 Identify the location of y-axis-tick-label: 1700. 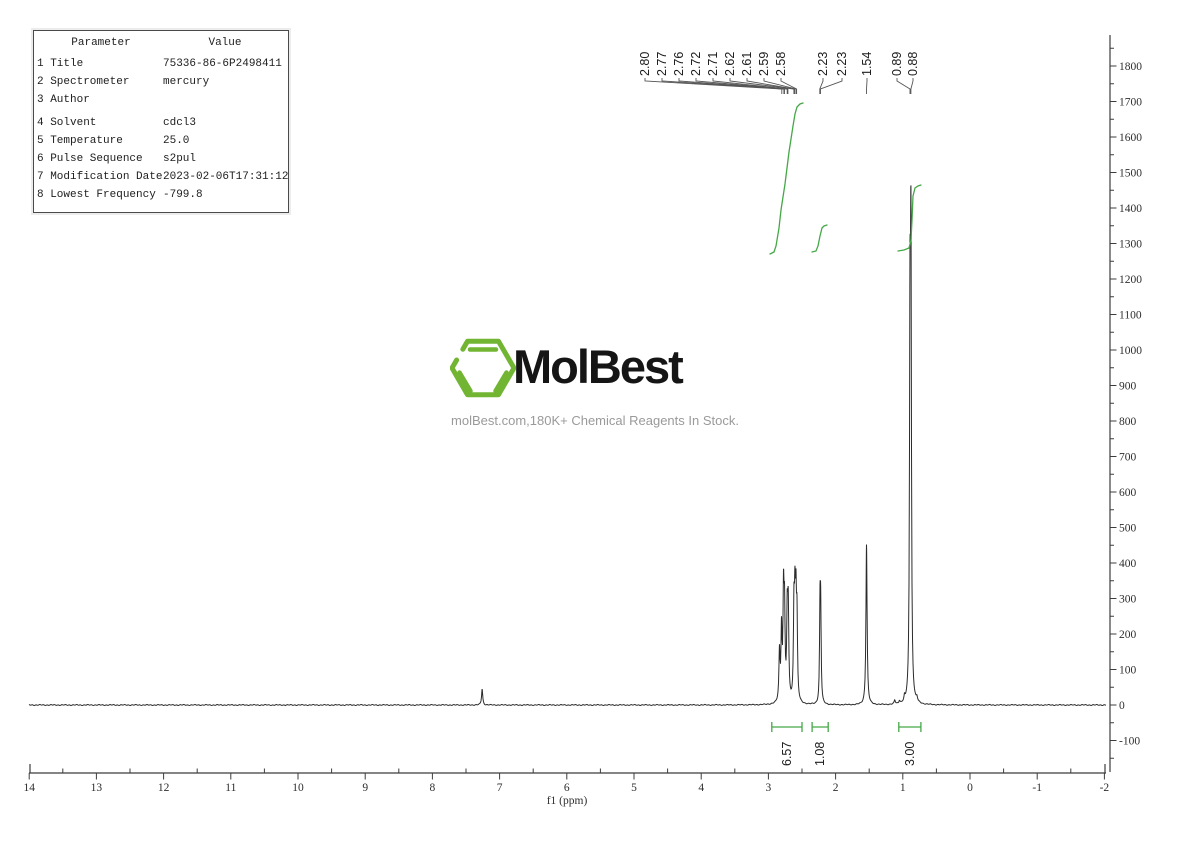
(1130, 103).